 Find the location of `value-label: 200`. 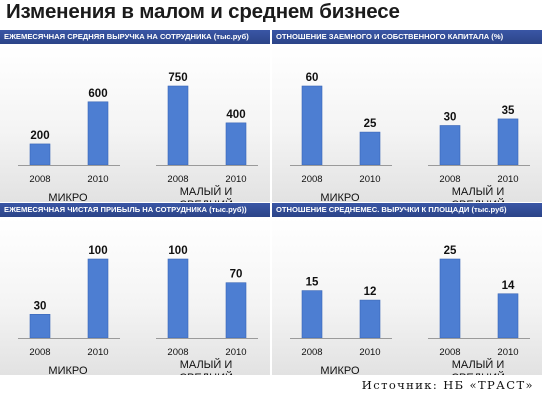

value-label: 200 is located at coordinates (39, 136).